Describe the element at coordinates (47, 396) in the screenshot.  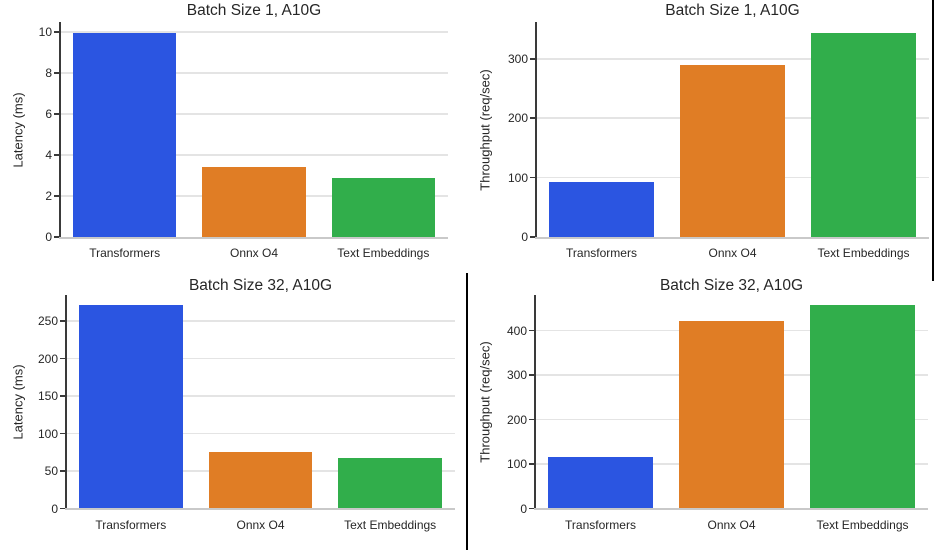
I see `y-tick-label: 150` at that location.